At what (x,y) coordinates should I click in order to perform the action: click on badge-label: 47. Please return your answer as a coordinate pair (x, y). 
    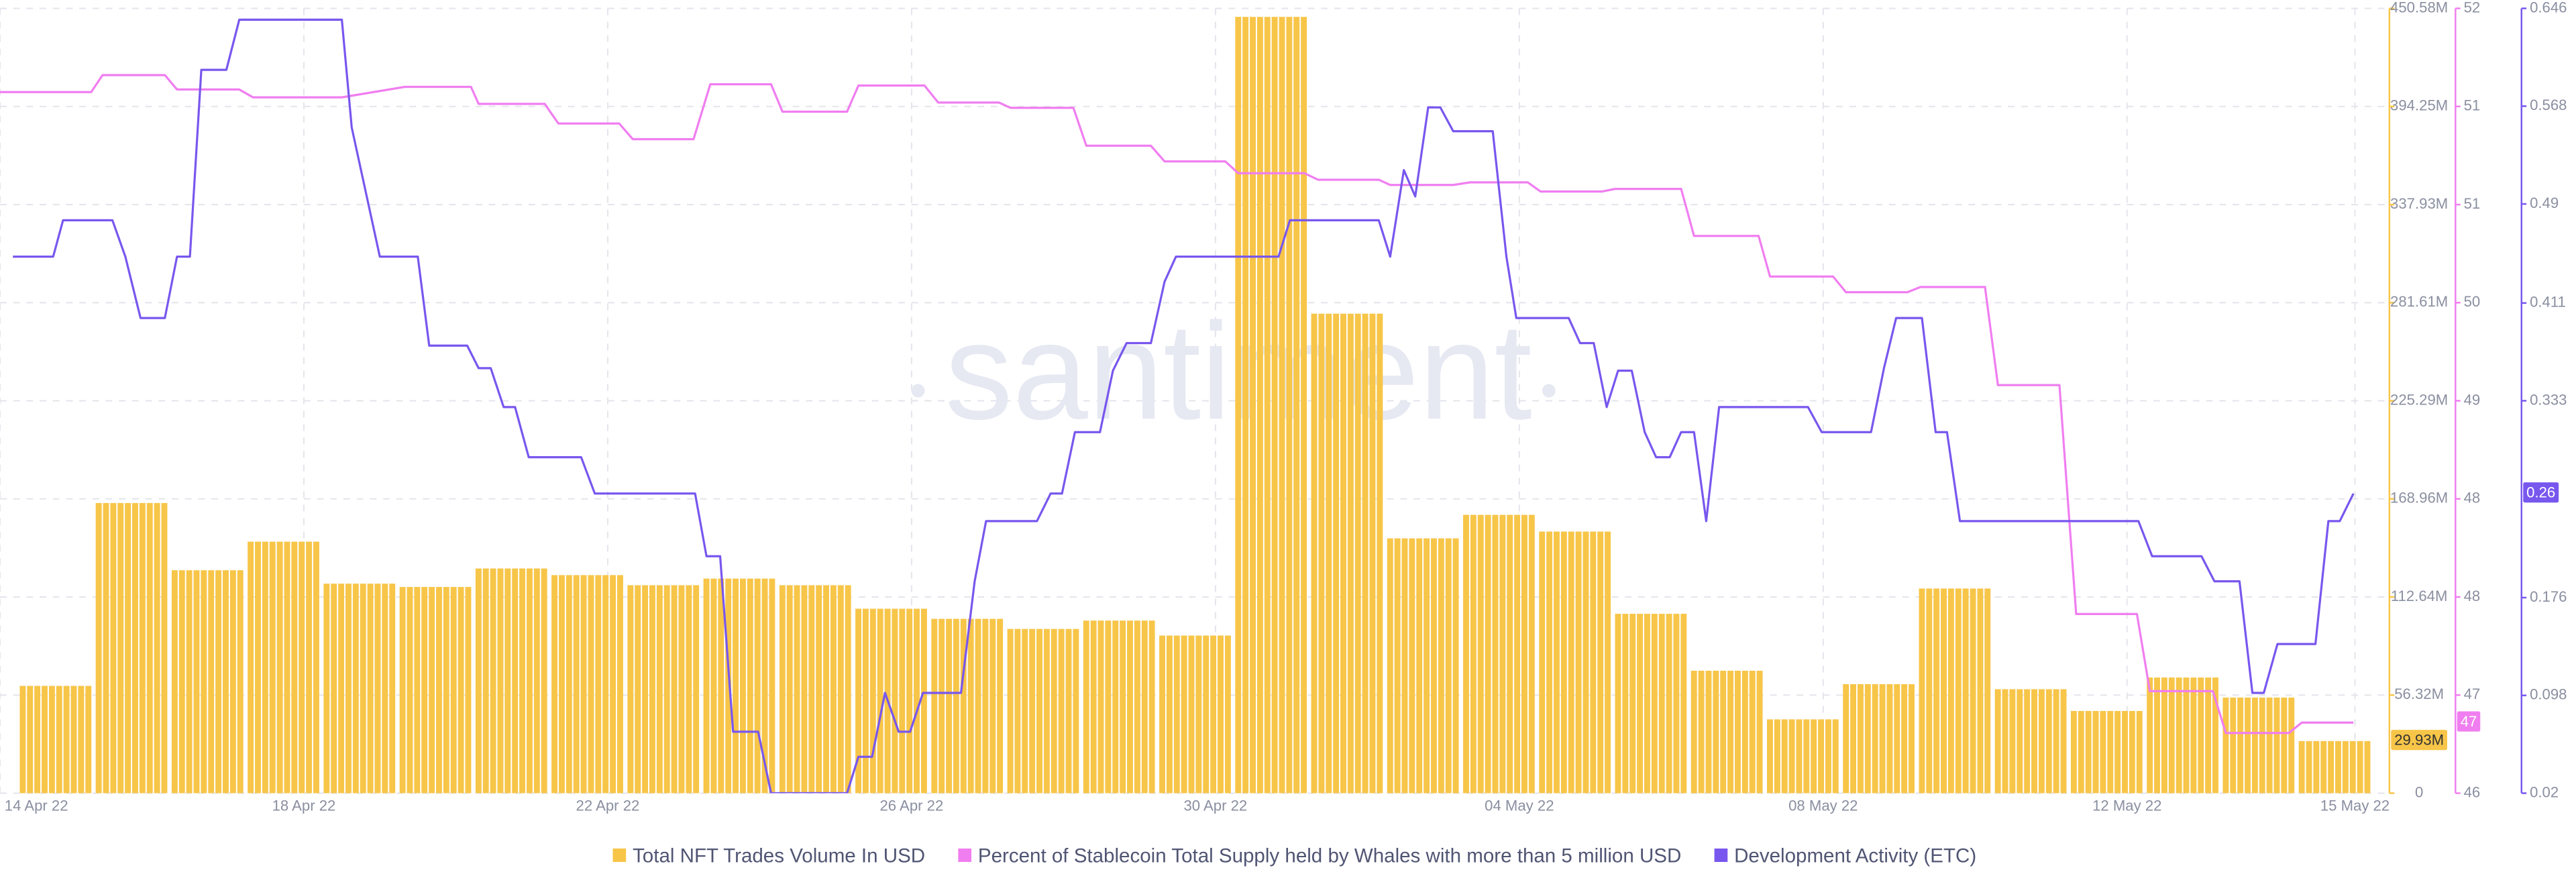
    Looking at the image, I should click on (2469, 722).